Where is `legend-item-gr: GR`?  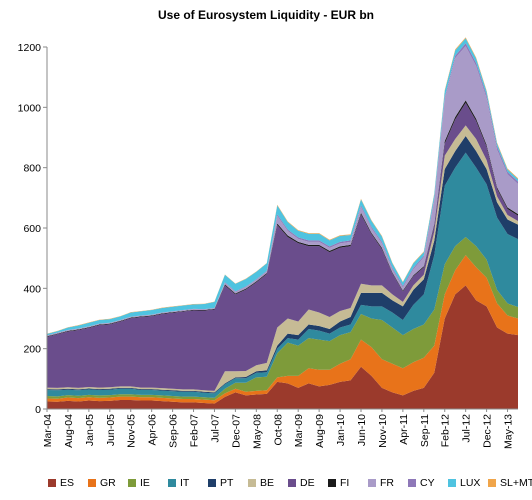 legend-item-gr: GR is located at coordinates (102, 483).